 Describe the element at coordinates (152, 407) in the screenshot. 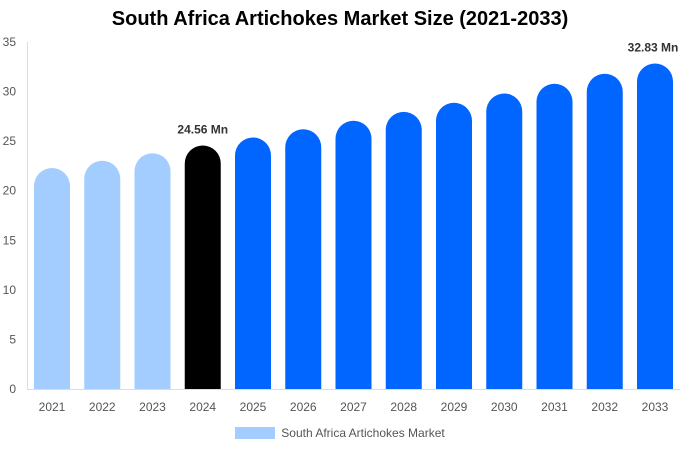

I see `x-tick-label: 2023` at that location.